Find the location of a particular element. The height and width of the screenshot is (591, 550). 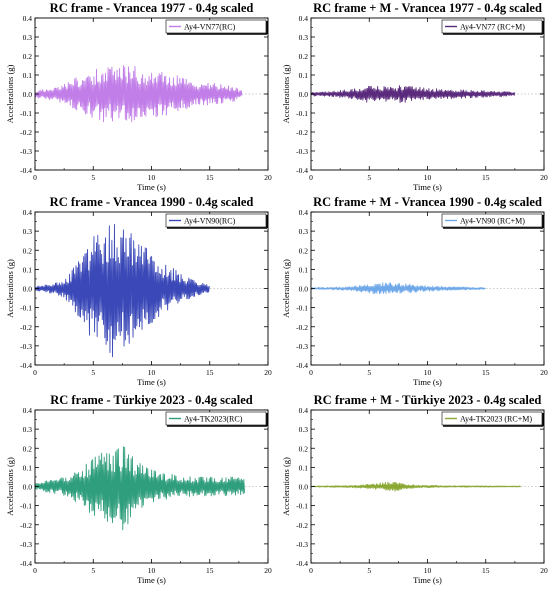

legend-label: Ay4-VN90(RC) is located at coordinates (210, 221).